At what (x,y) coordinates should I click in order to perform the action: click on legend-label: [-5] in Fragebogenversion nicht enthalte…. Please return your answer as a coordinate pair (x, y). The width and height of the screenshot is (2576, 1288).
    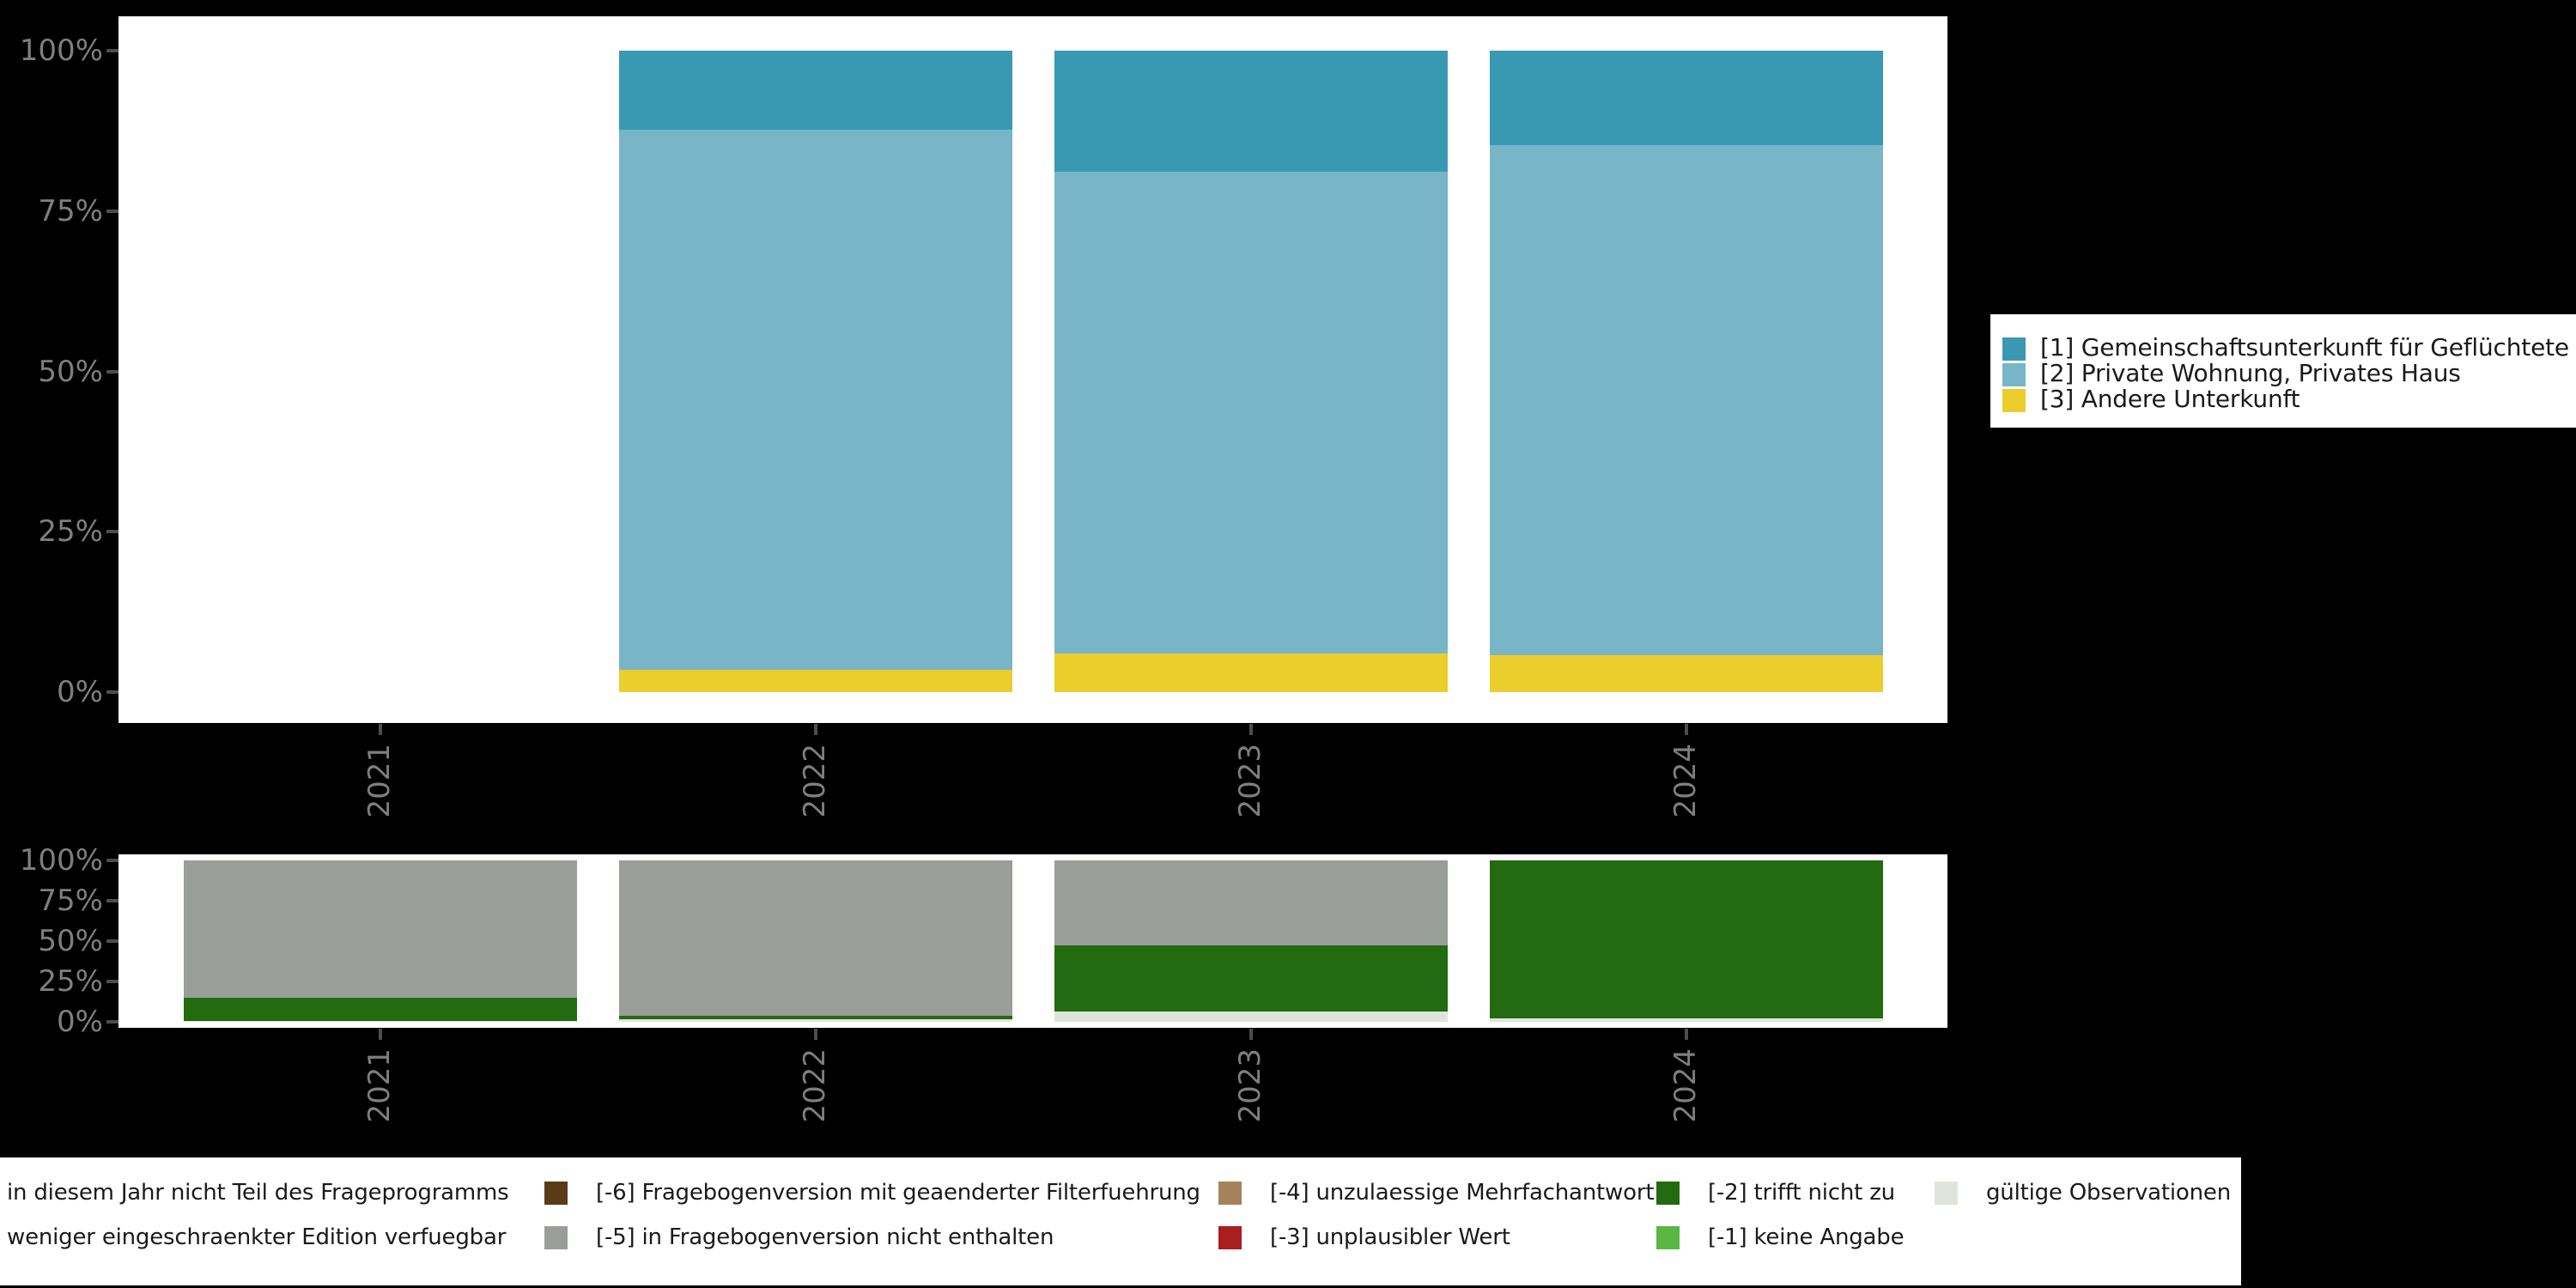
    Looking at the image, I should click on (825, 1237).